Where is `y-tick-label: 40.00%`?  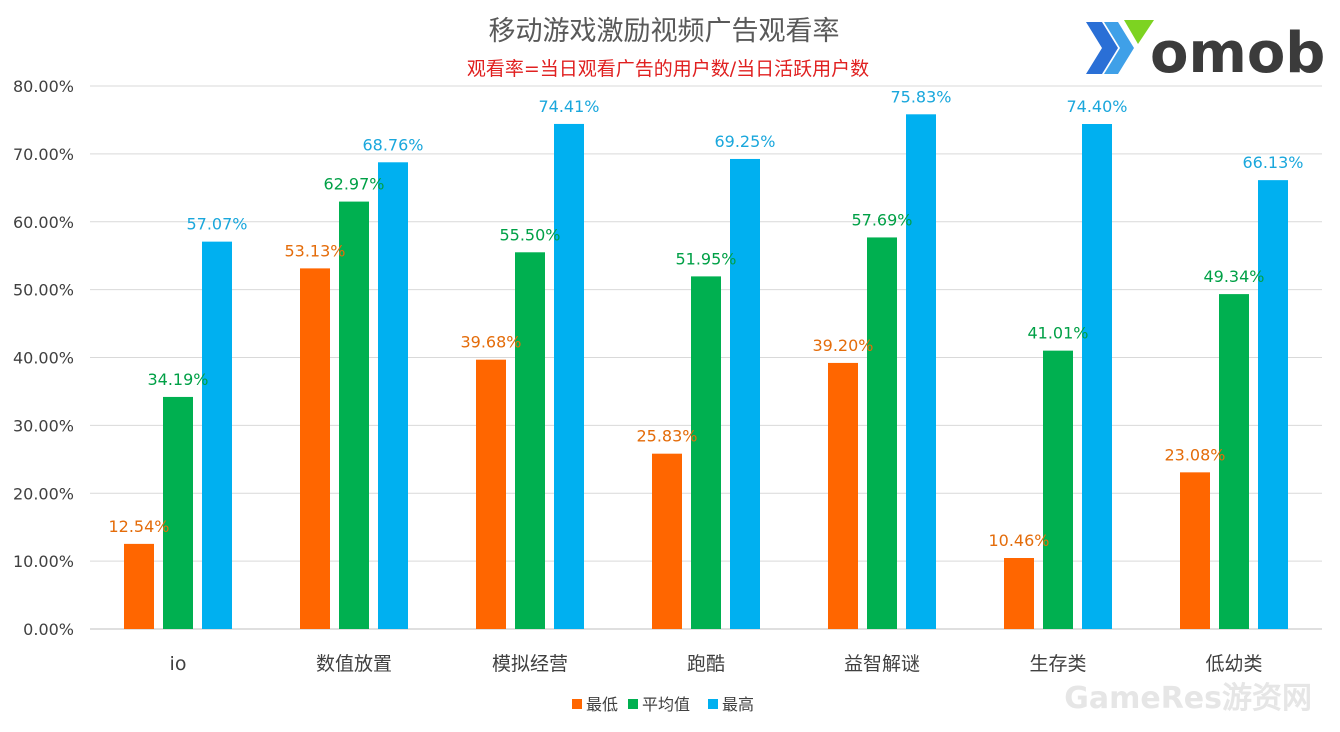 y-tick-label: 40.00% is located at coordinates (43, 358).